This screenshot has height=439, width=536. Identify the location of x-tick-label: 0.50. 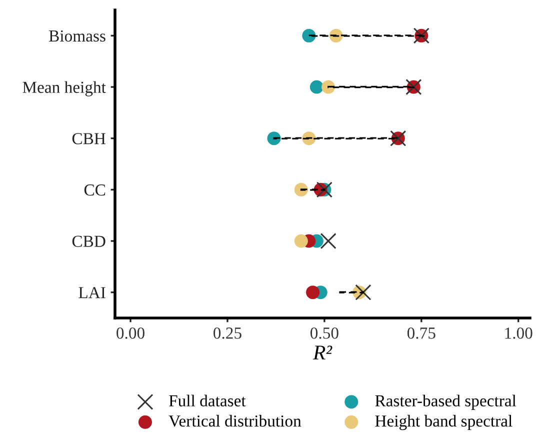
(324, 333).